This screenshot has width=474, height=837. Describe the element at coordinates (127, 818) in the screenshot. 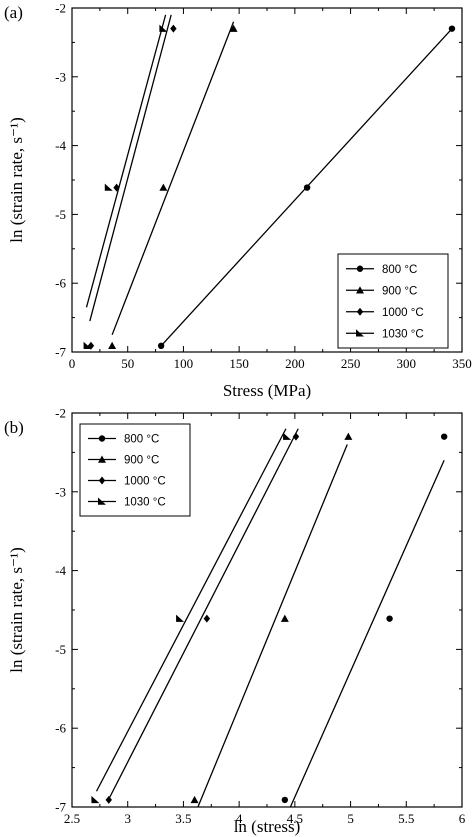

I see `x-tick-label: 3` at that location.